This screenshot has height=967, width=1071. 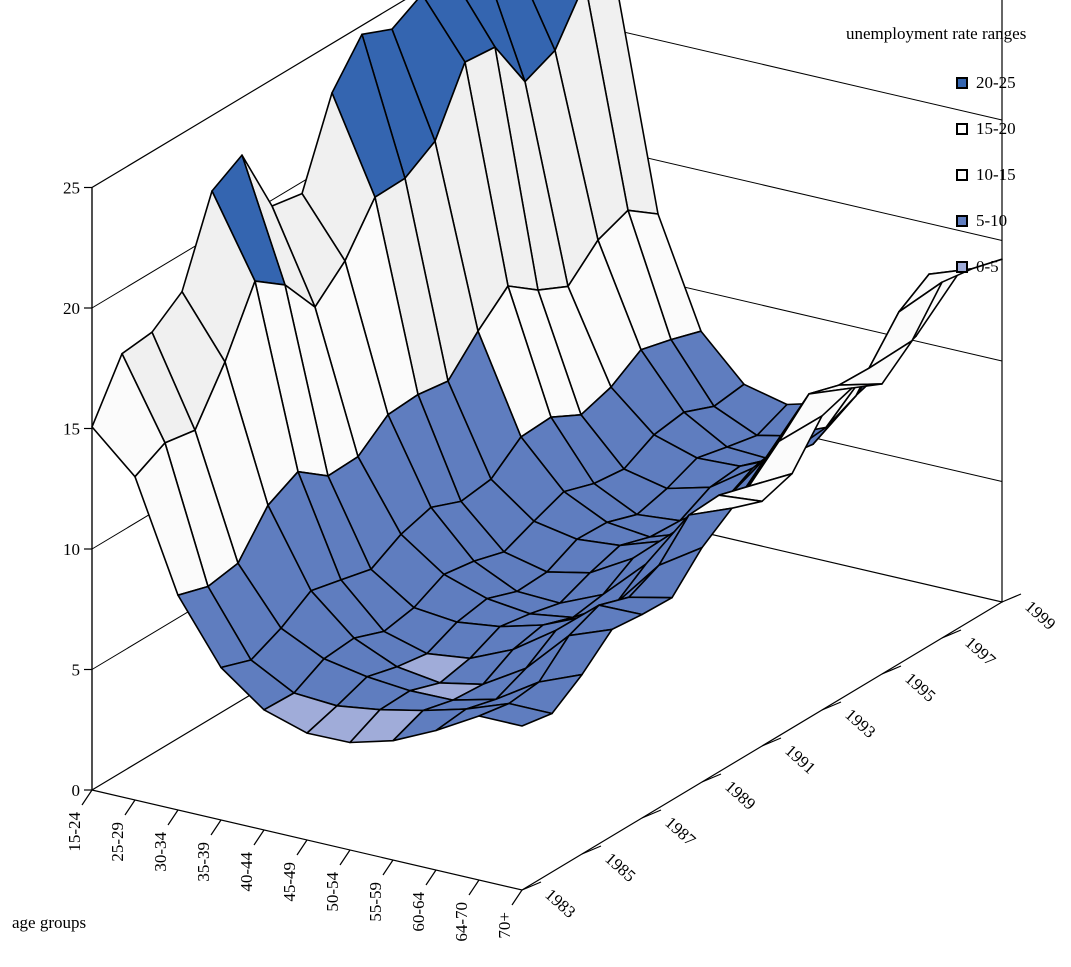 I want to click on x-tick-label: 55-59, so click(x=375, y=902).